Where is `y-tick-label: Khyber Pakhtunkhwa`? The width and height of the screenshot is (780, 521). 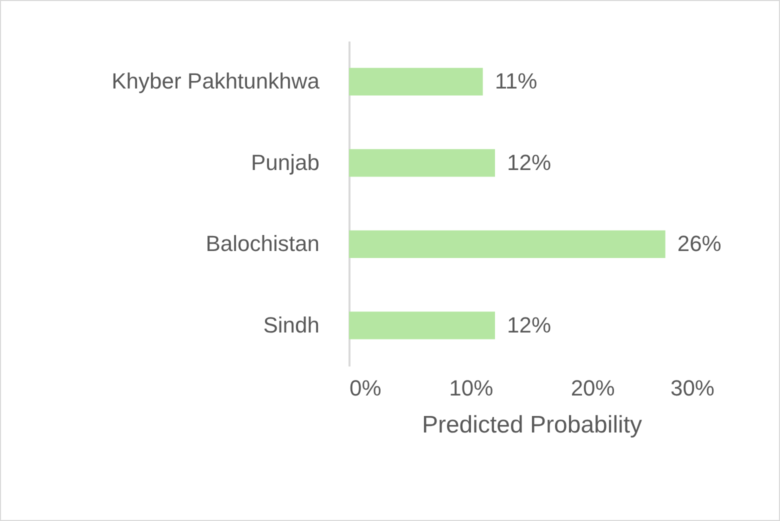 y-tick-label: Khyber Pakhtunkhwa is located at coordinates (216, 81).